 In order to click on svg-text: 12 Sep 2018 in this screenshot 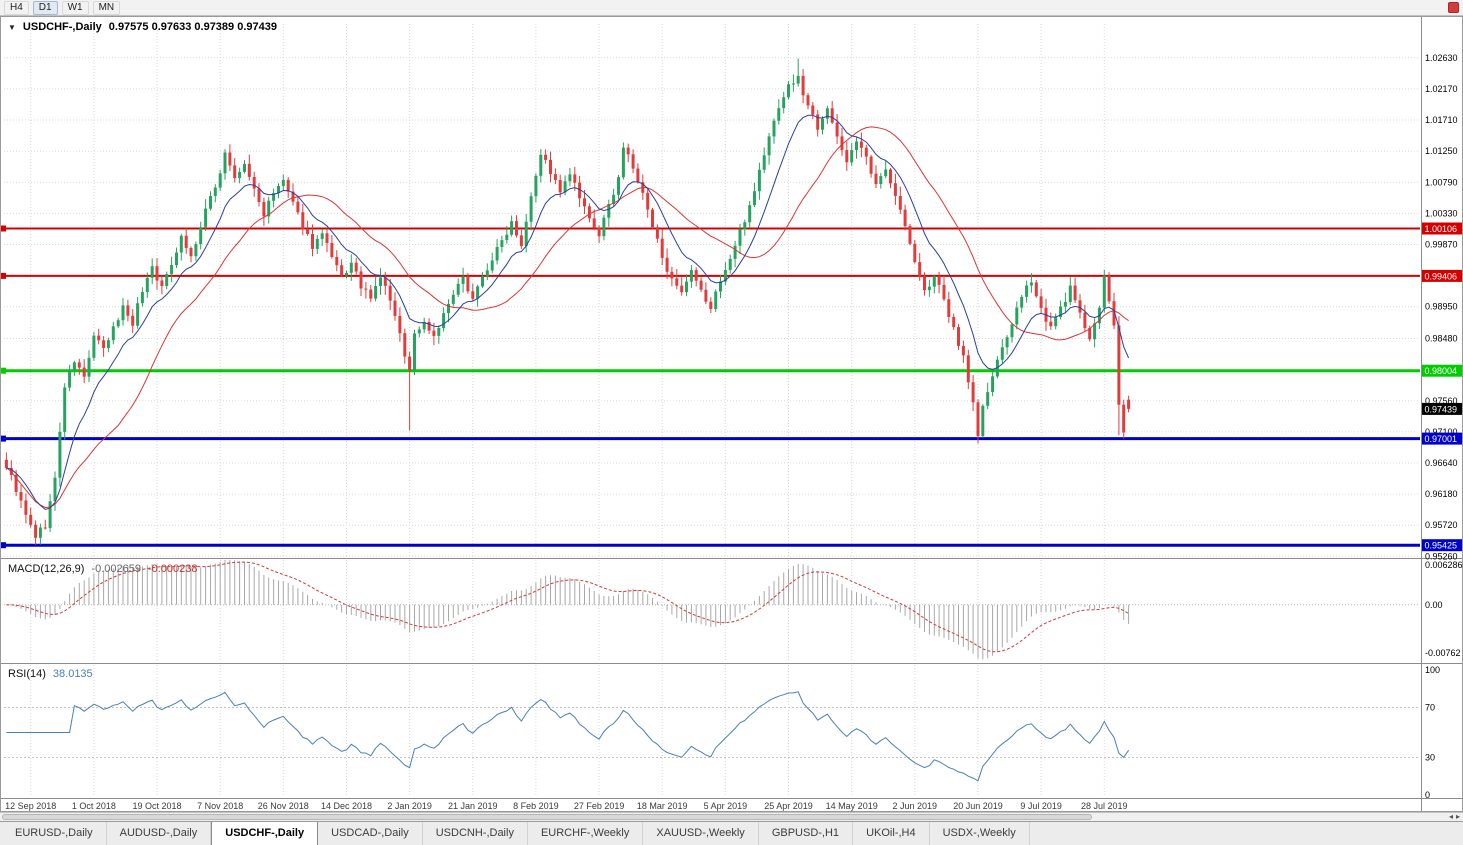, I will do `click(30, 806)`.